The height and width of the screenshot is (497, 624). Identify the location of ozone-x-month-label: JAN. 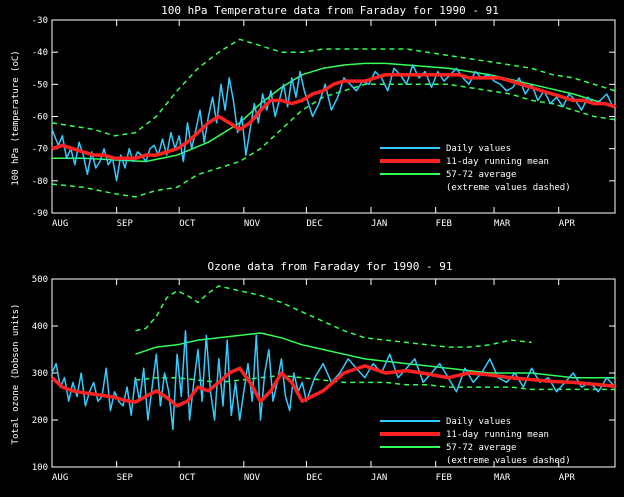
(379, 478).